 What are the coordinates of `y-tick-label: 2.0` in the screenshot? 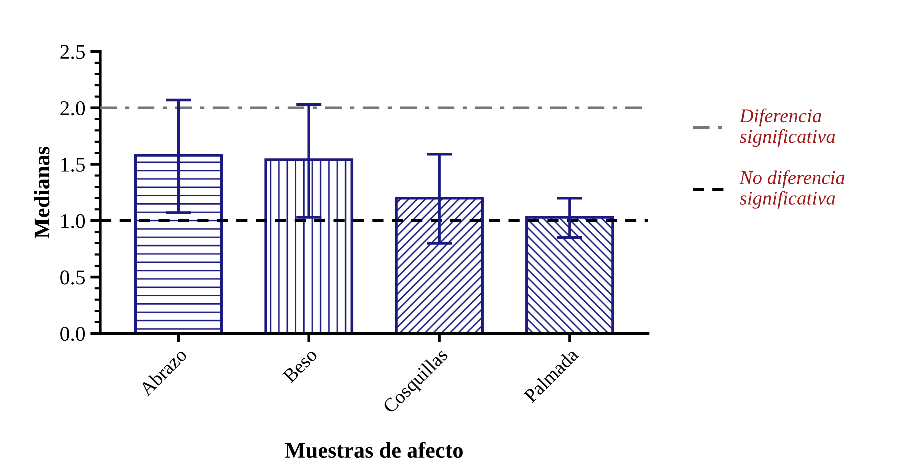 It's located at (73, 108).